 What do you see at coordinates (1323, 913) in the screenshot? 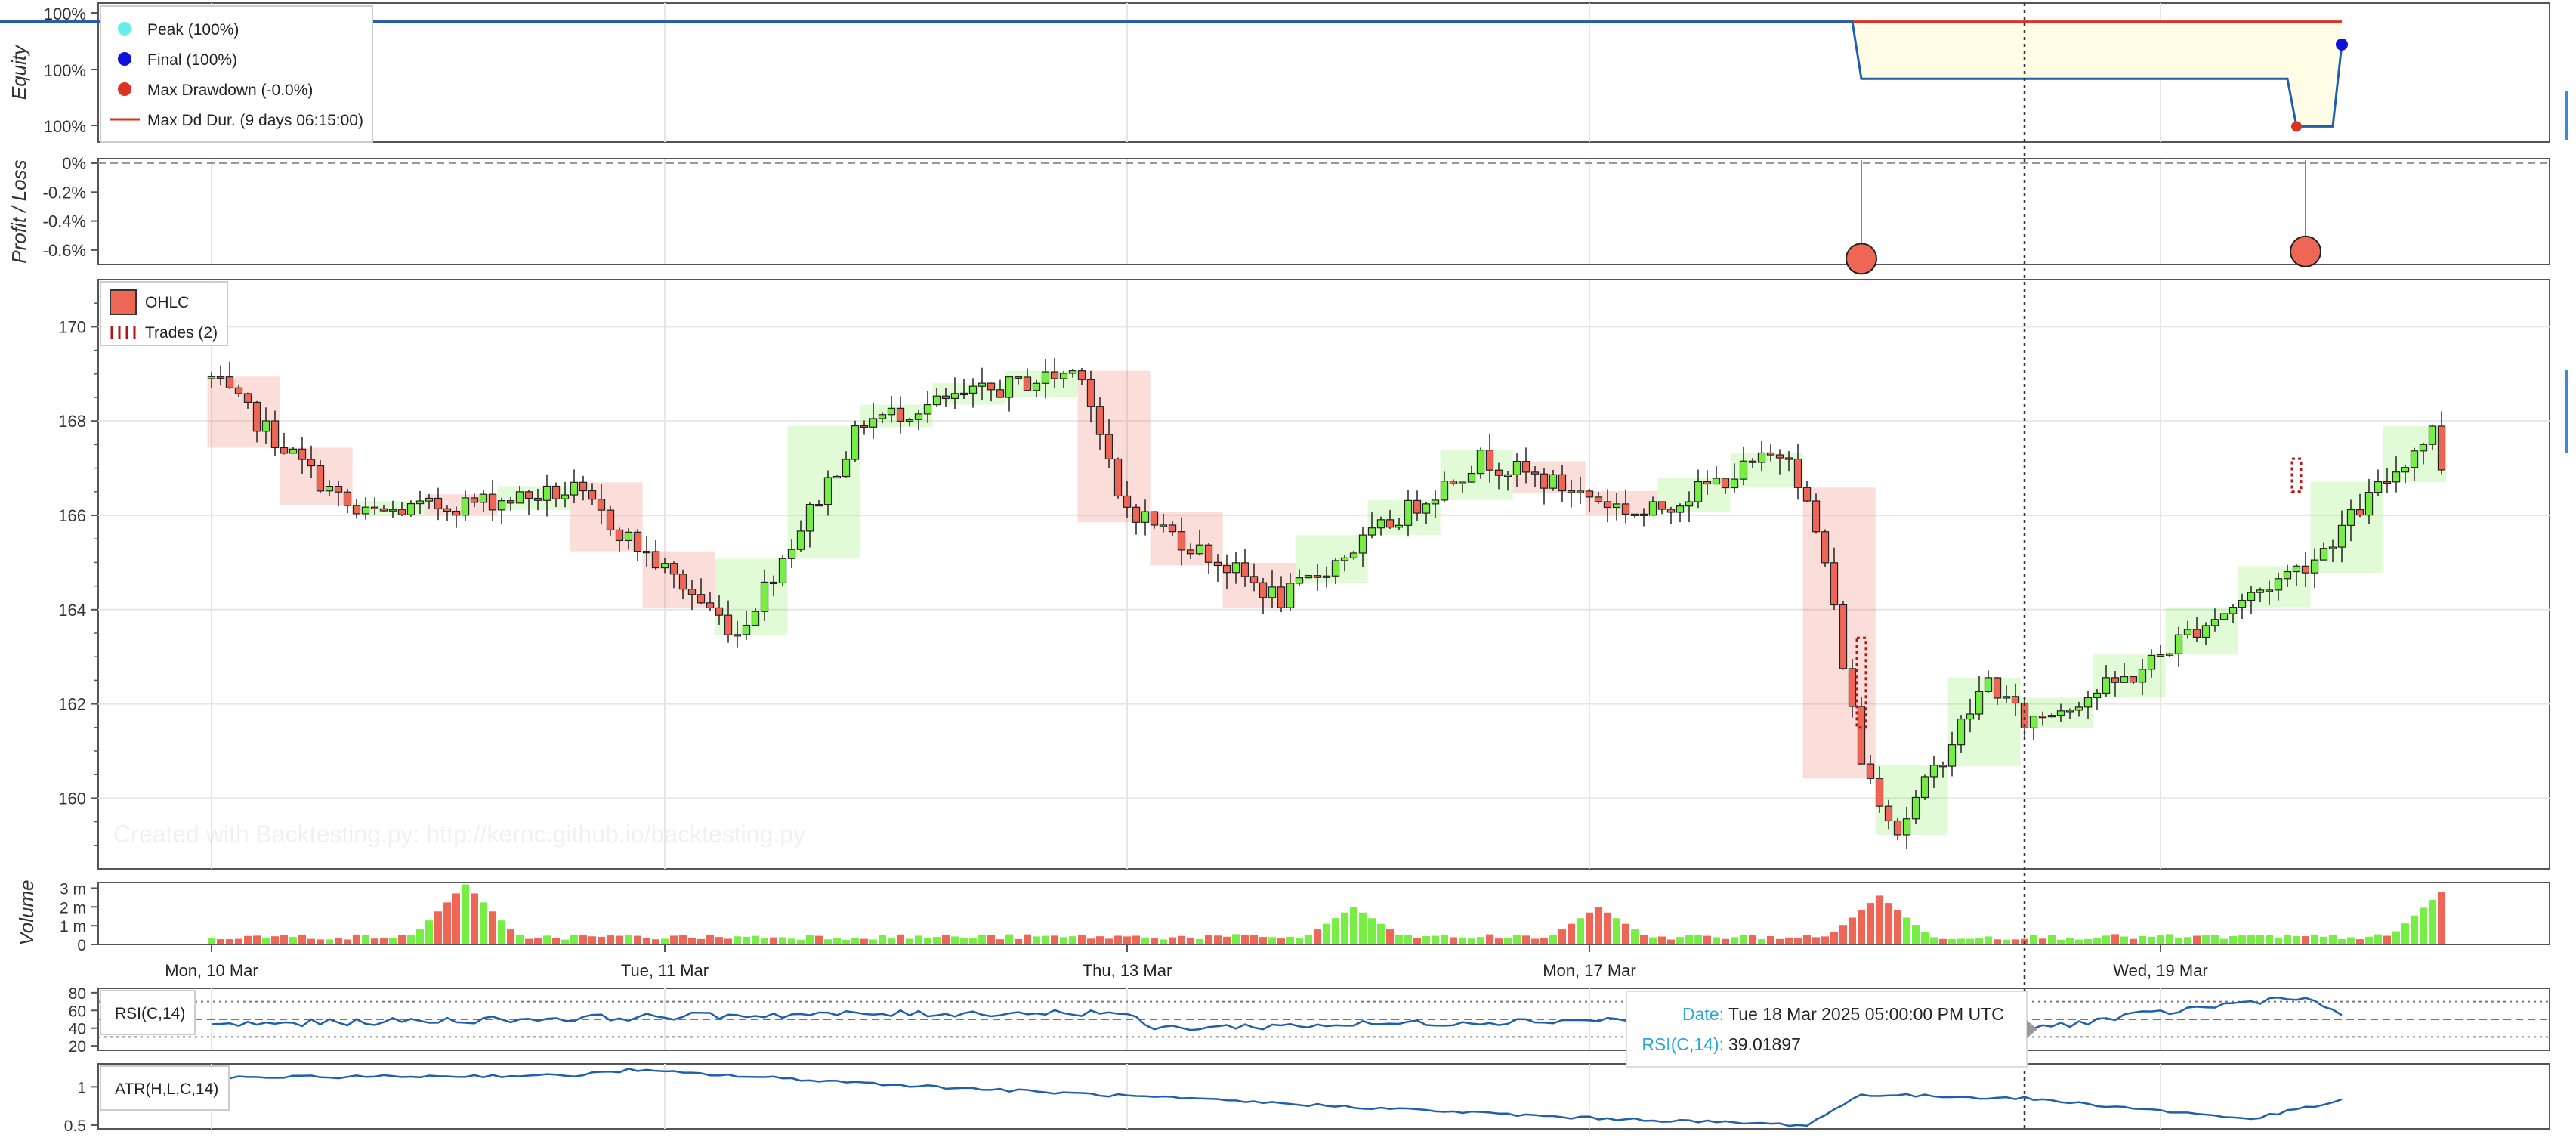
I see `panel-vol-frame` at bounding box center [1323, 913].